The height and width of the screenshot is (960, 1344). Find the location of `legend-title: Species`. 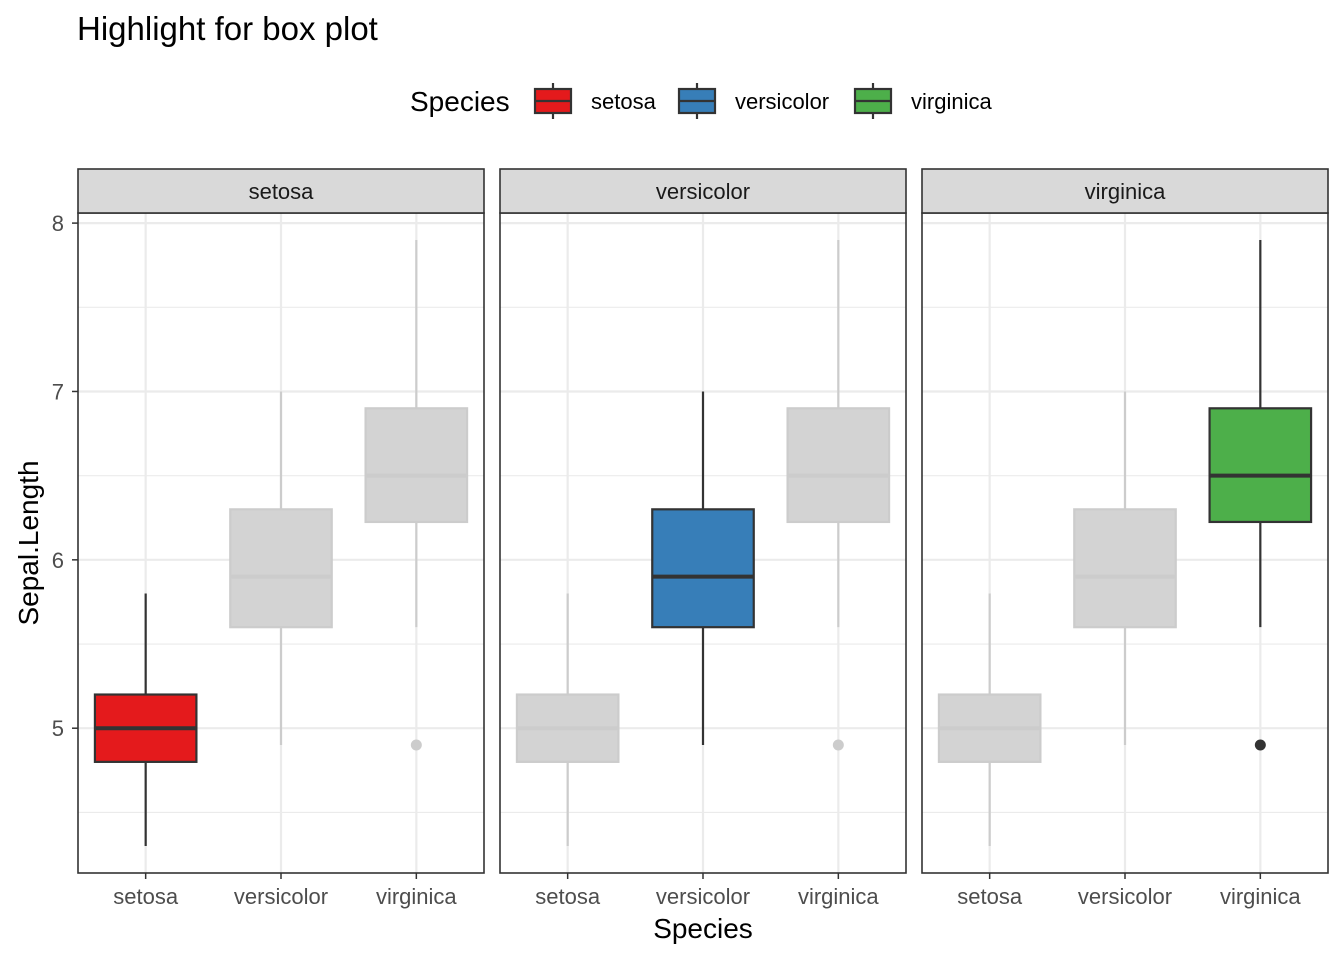

legend-title: Species is located at coordinates (460, 101).